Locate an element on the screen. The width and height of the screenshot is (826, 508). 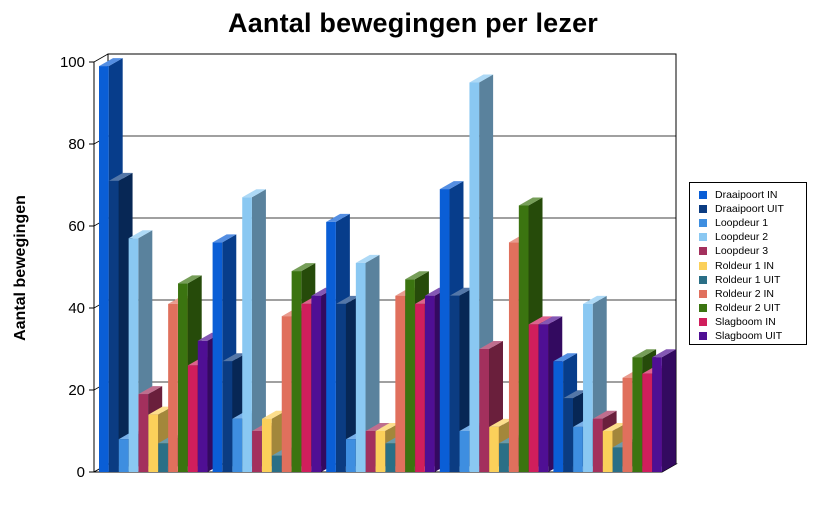
legend-item: Roldeur 2 UIT is located at coordinates (752, 308).